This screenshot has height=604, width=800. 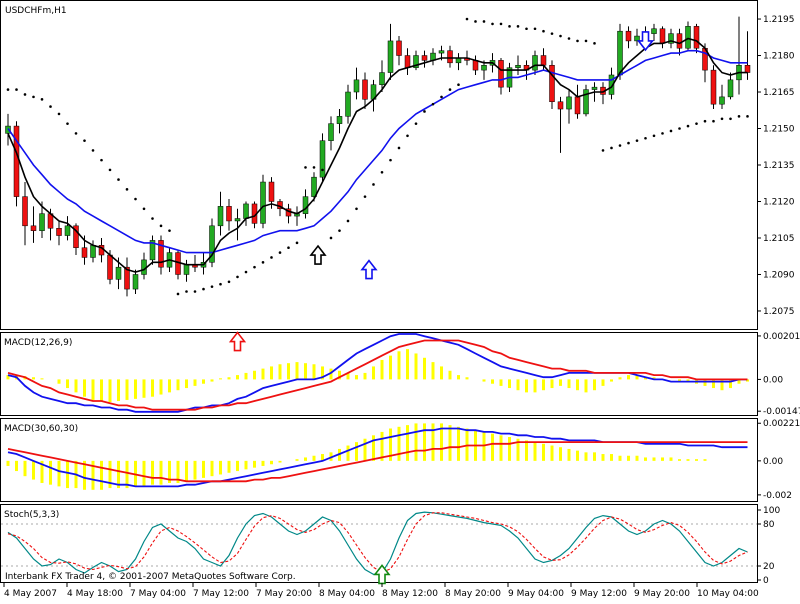 What do you see at coordinates (773, 462) in the screenshot?
I see `macd2-tick-label: 0.00` at bounding box center [773, 462].